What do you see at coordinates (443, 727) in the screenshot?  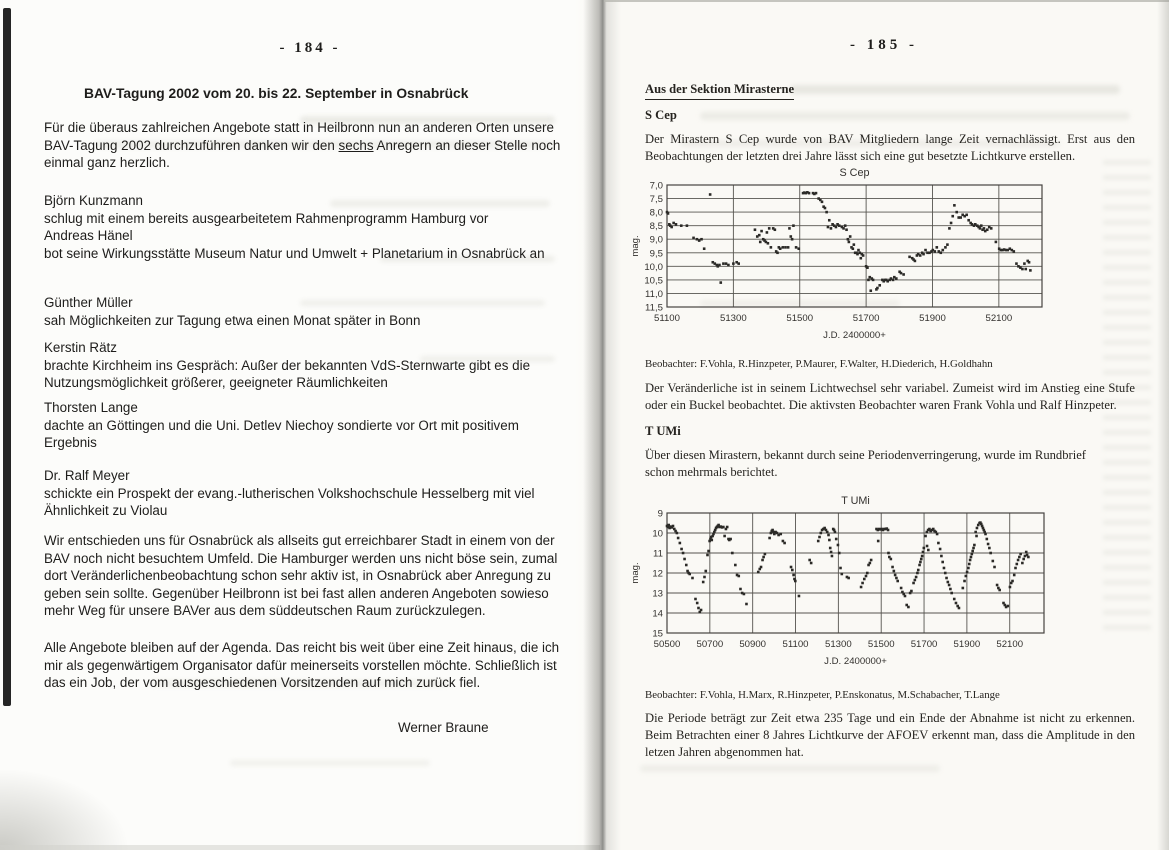 I see `signature: Werner Braune` at bounding box center [443, 727].